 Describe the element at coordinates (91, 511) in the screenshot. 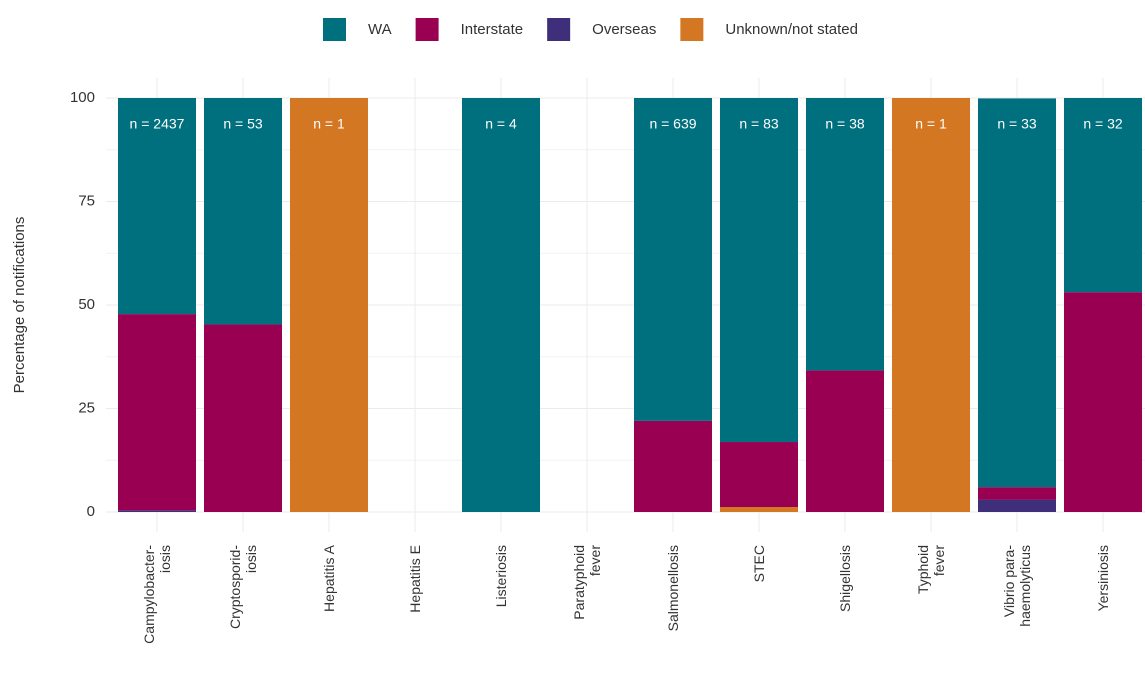

I see `y-tick-label: 0` at that location.